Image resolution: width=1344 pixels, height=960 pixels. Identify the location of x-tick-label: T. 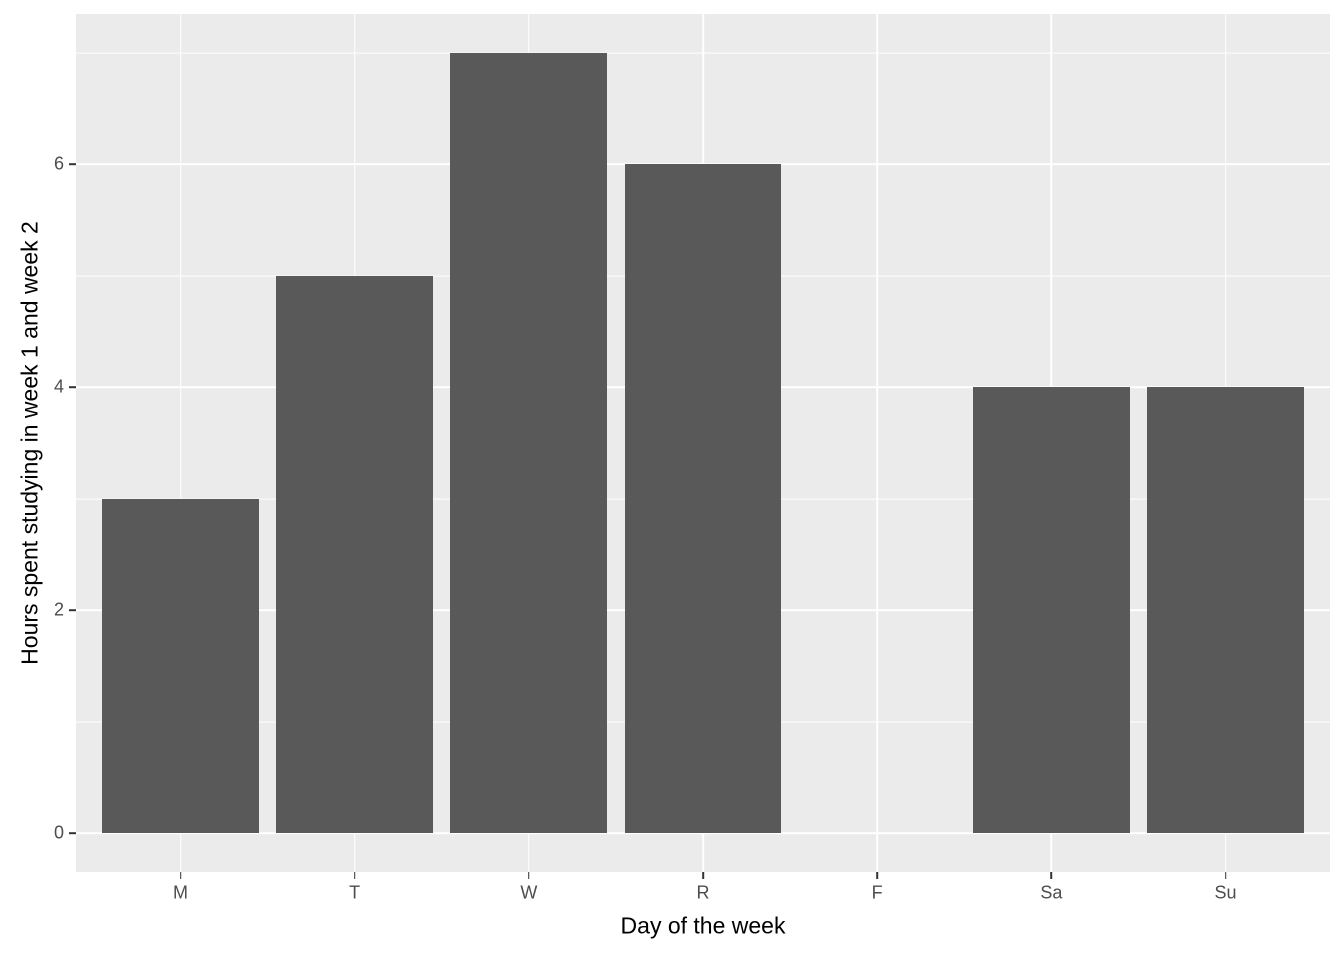
(355, 892).